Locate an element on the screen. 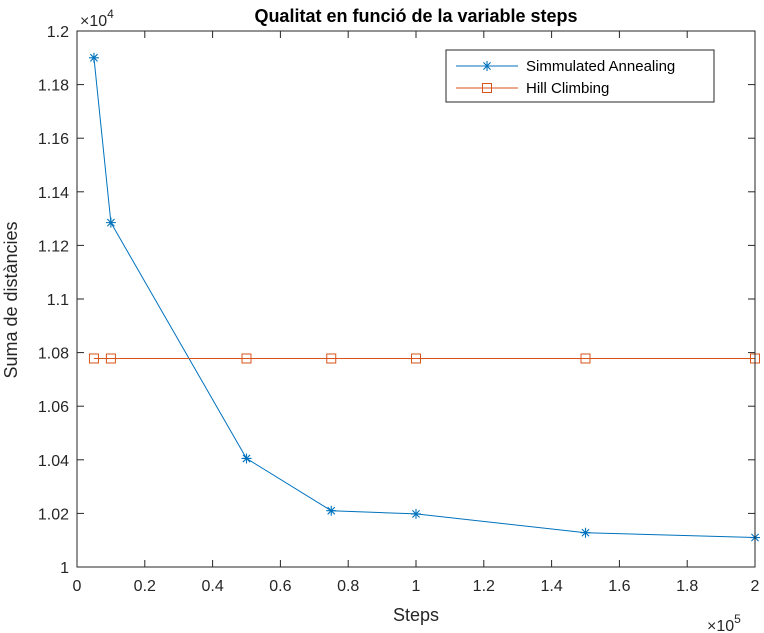 The width and height of the screenshot is (764, 633). legend-item: Simmulated Annealing is located at coordinates (565, 66).